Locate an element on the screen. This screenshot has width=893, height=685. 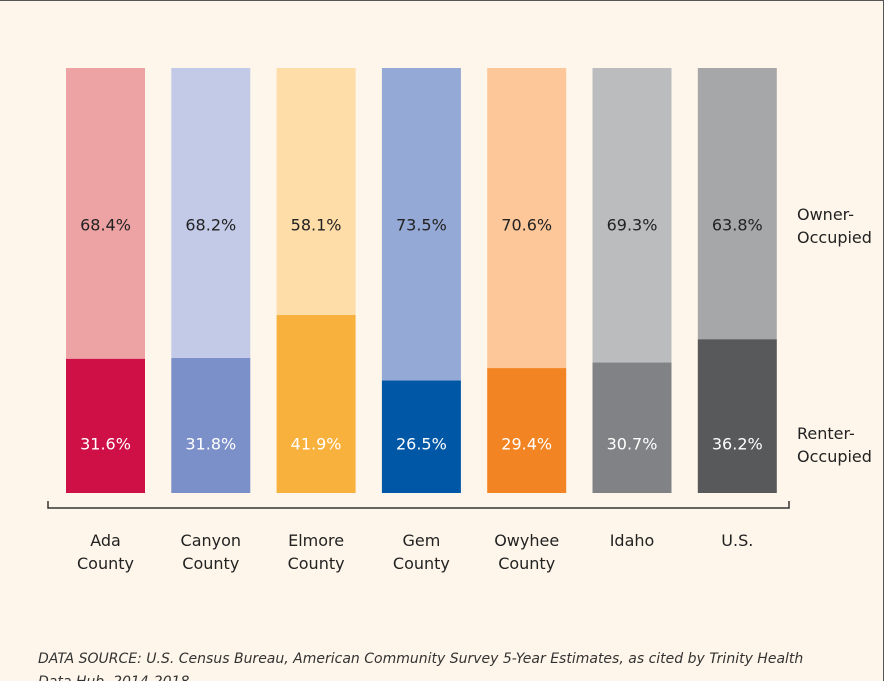
value-label: 69.3% is located at coordinates (632, 225).